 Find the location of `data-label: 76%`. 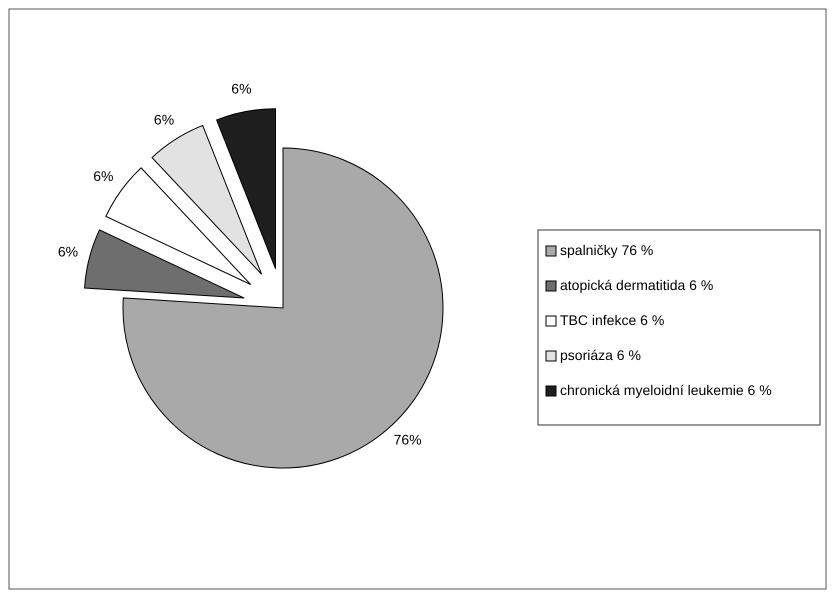

data-label: 76% is located at coordinates (408, 439).